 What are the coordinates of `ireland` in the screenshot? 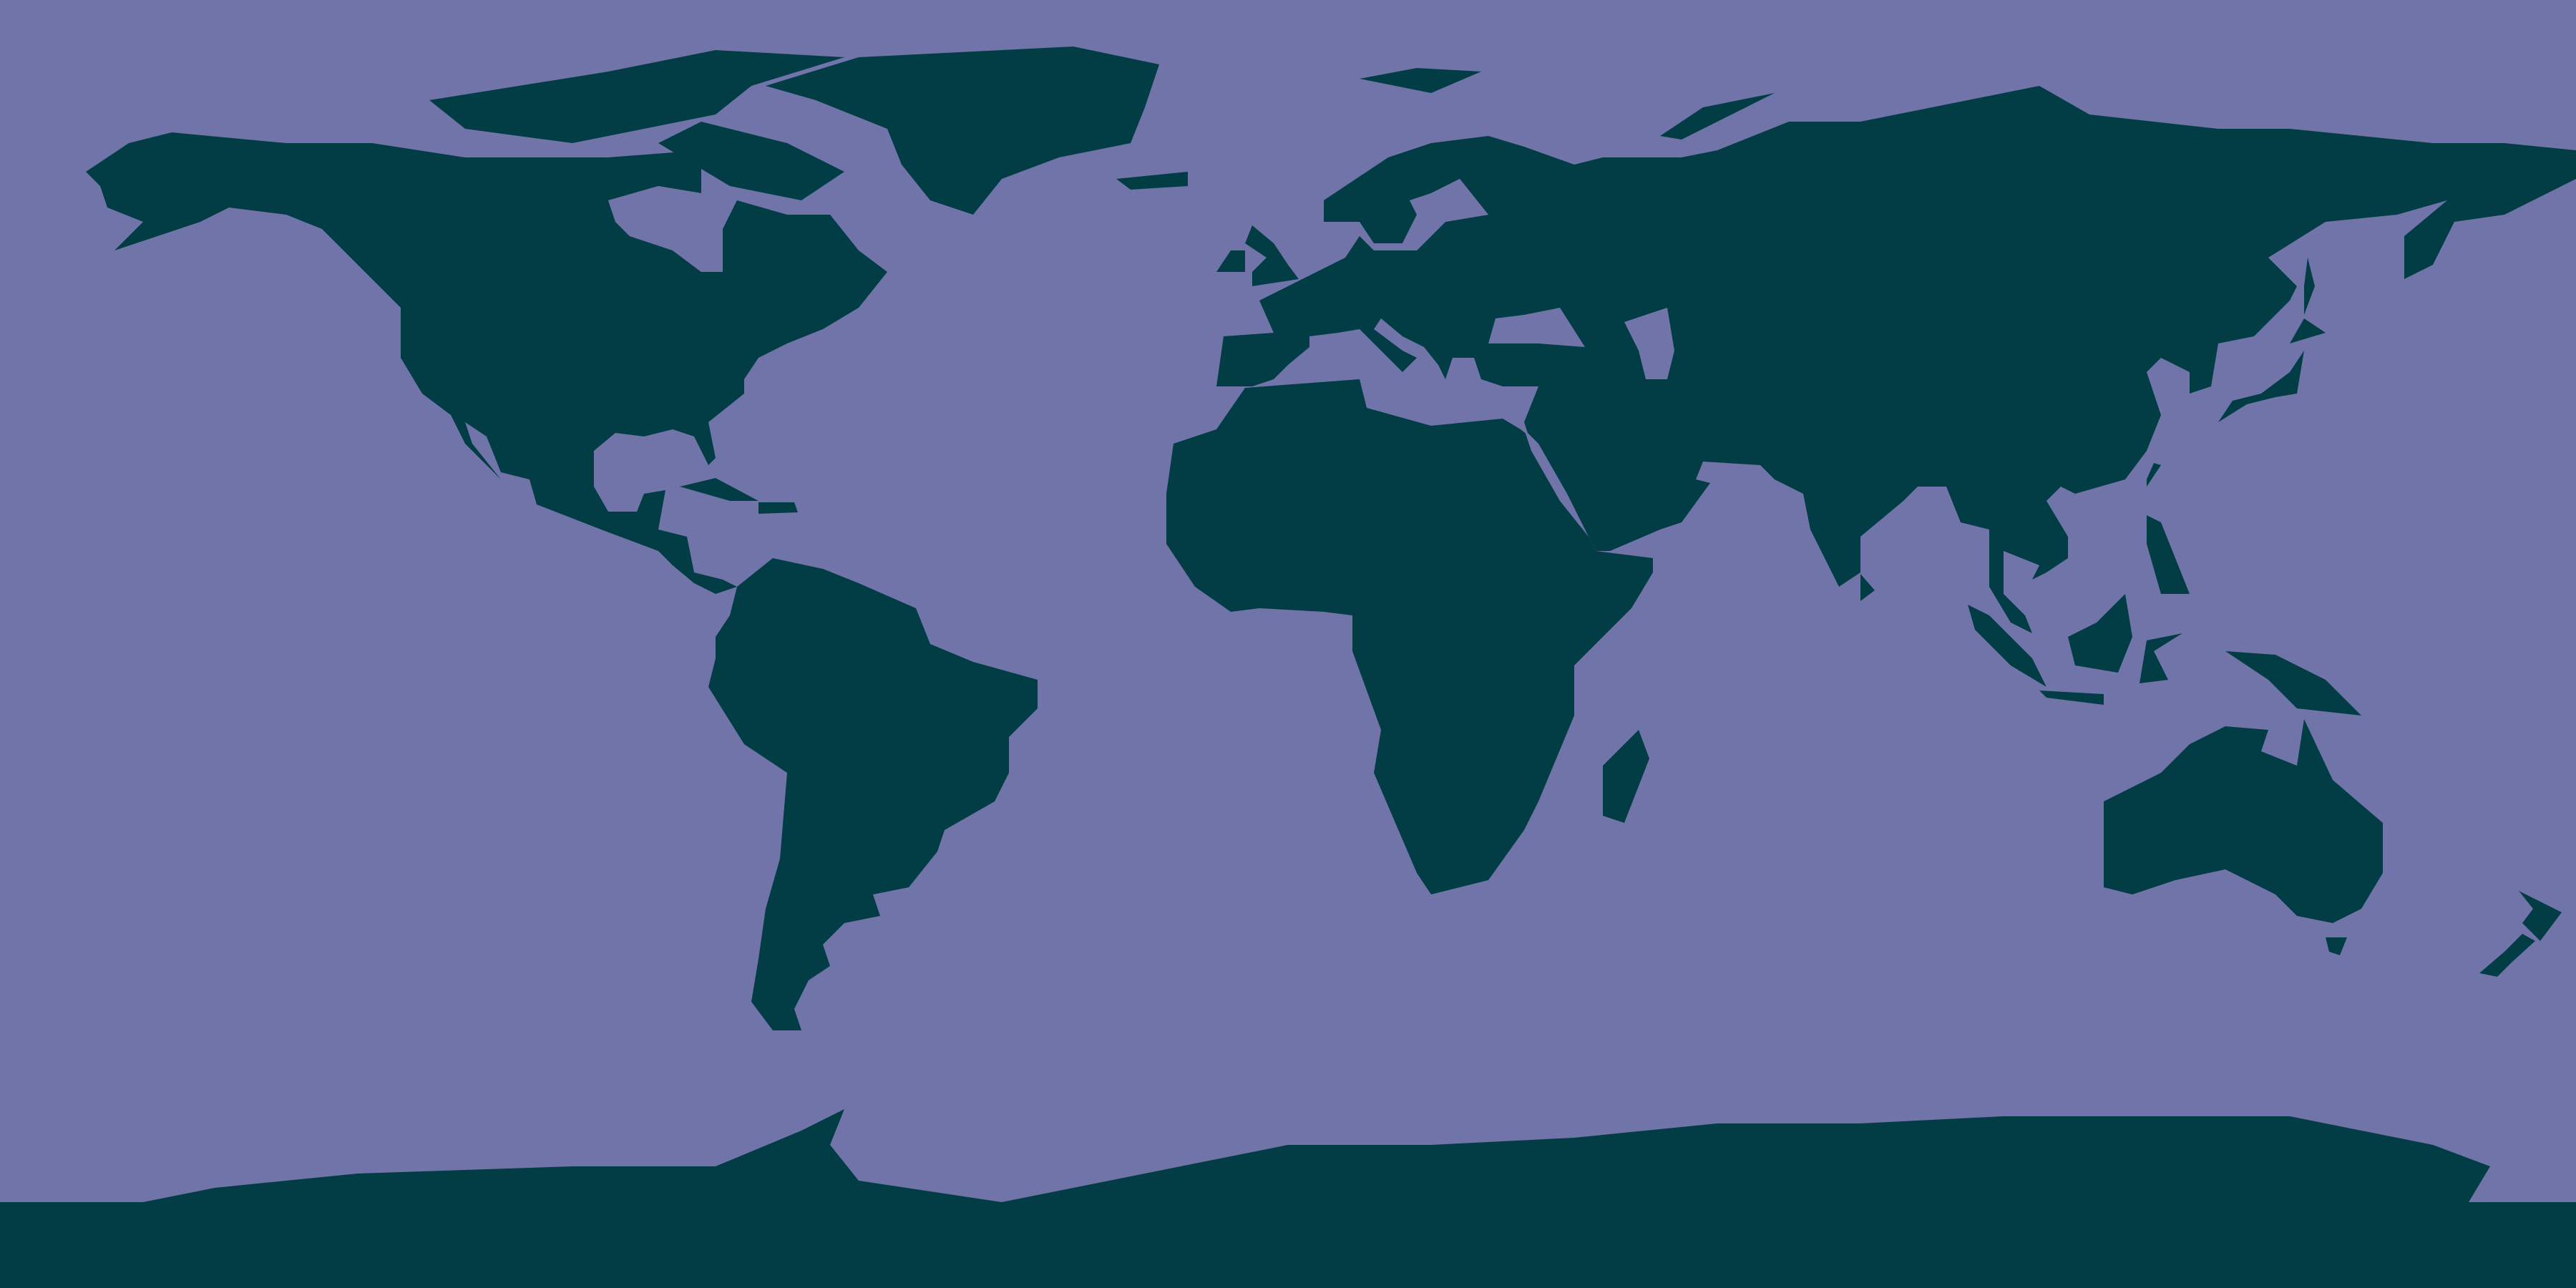 It's located at (1230, 261).